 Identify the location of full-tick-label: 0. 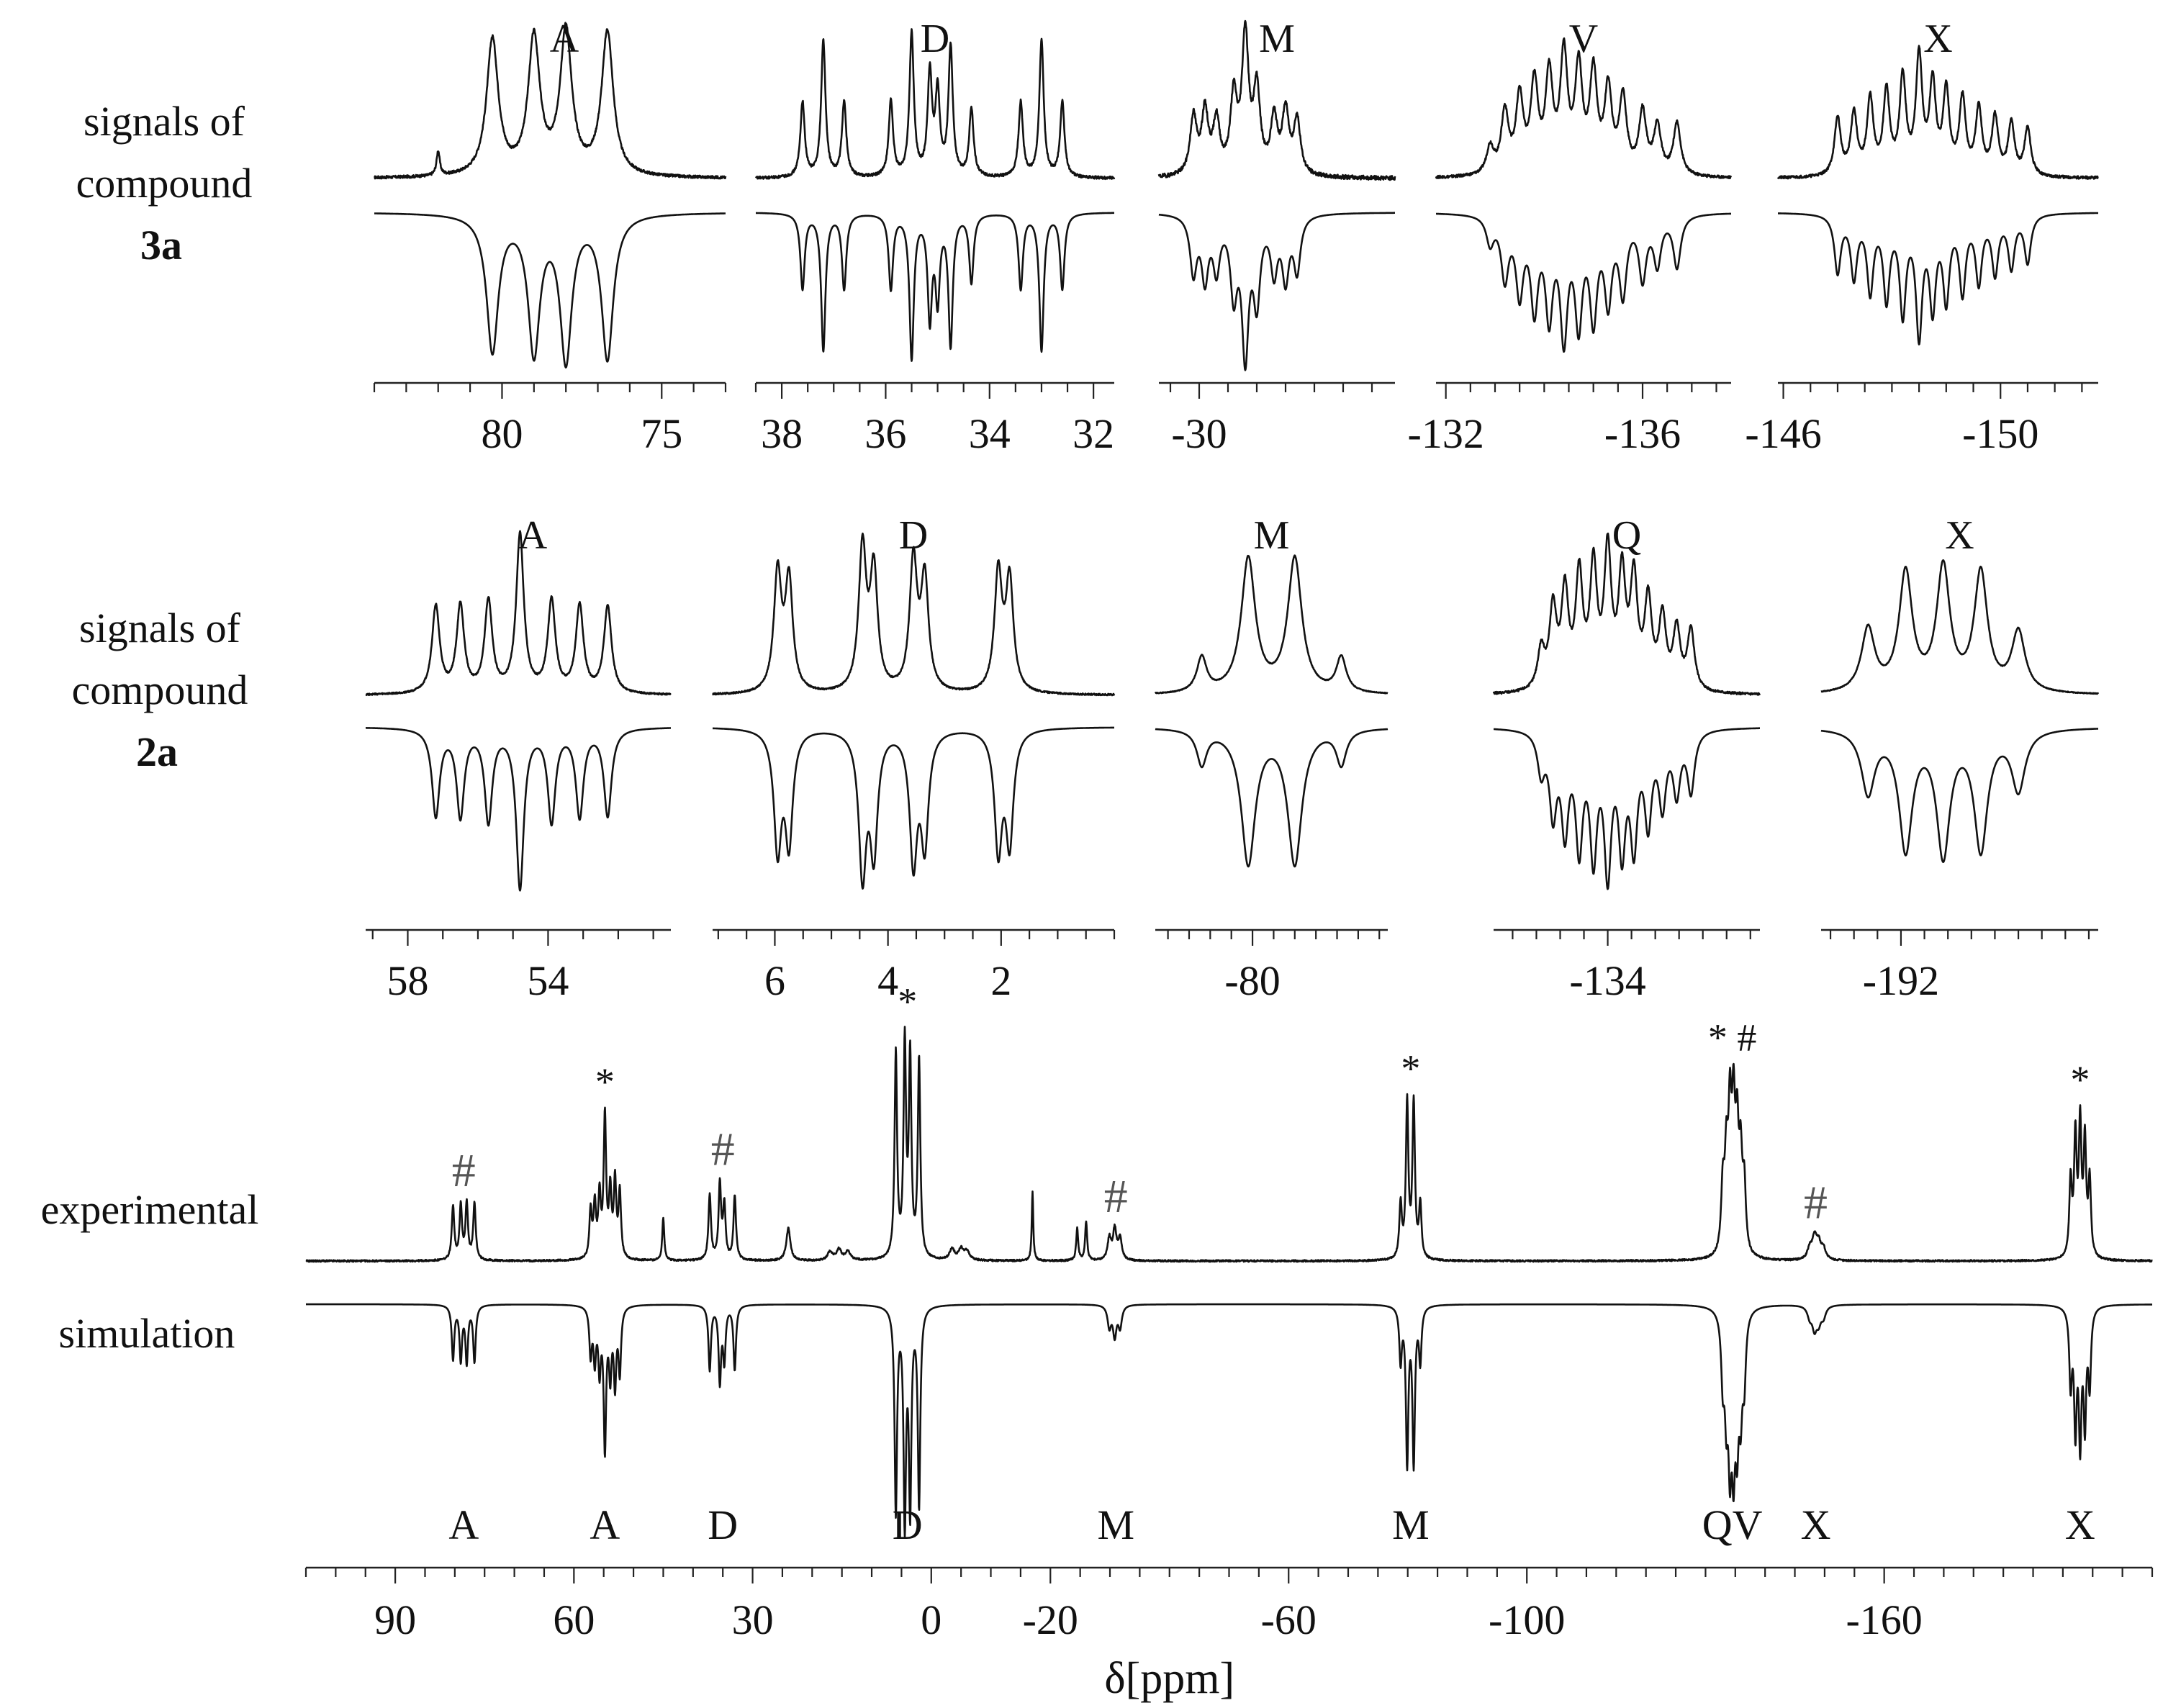
(931, 1620).